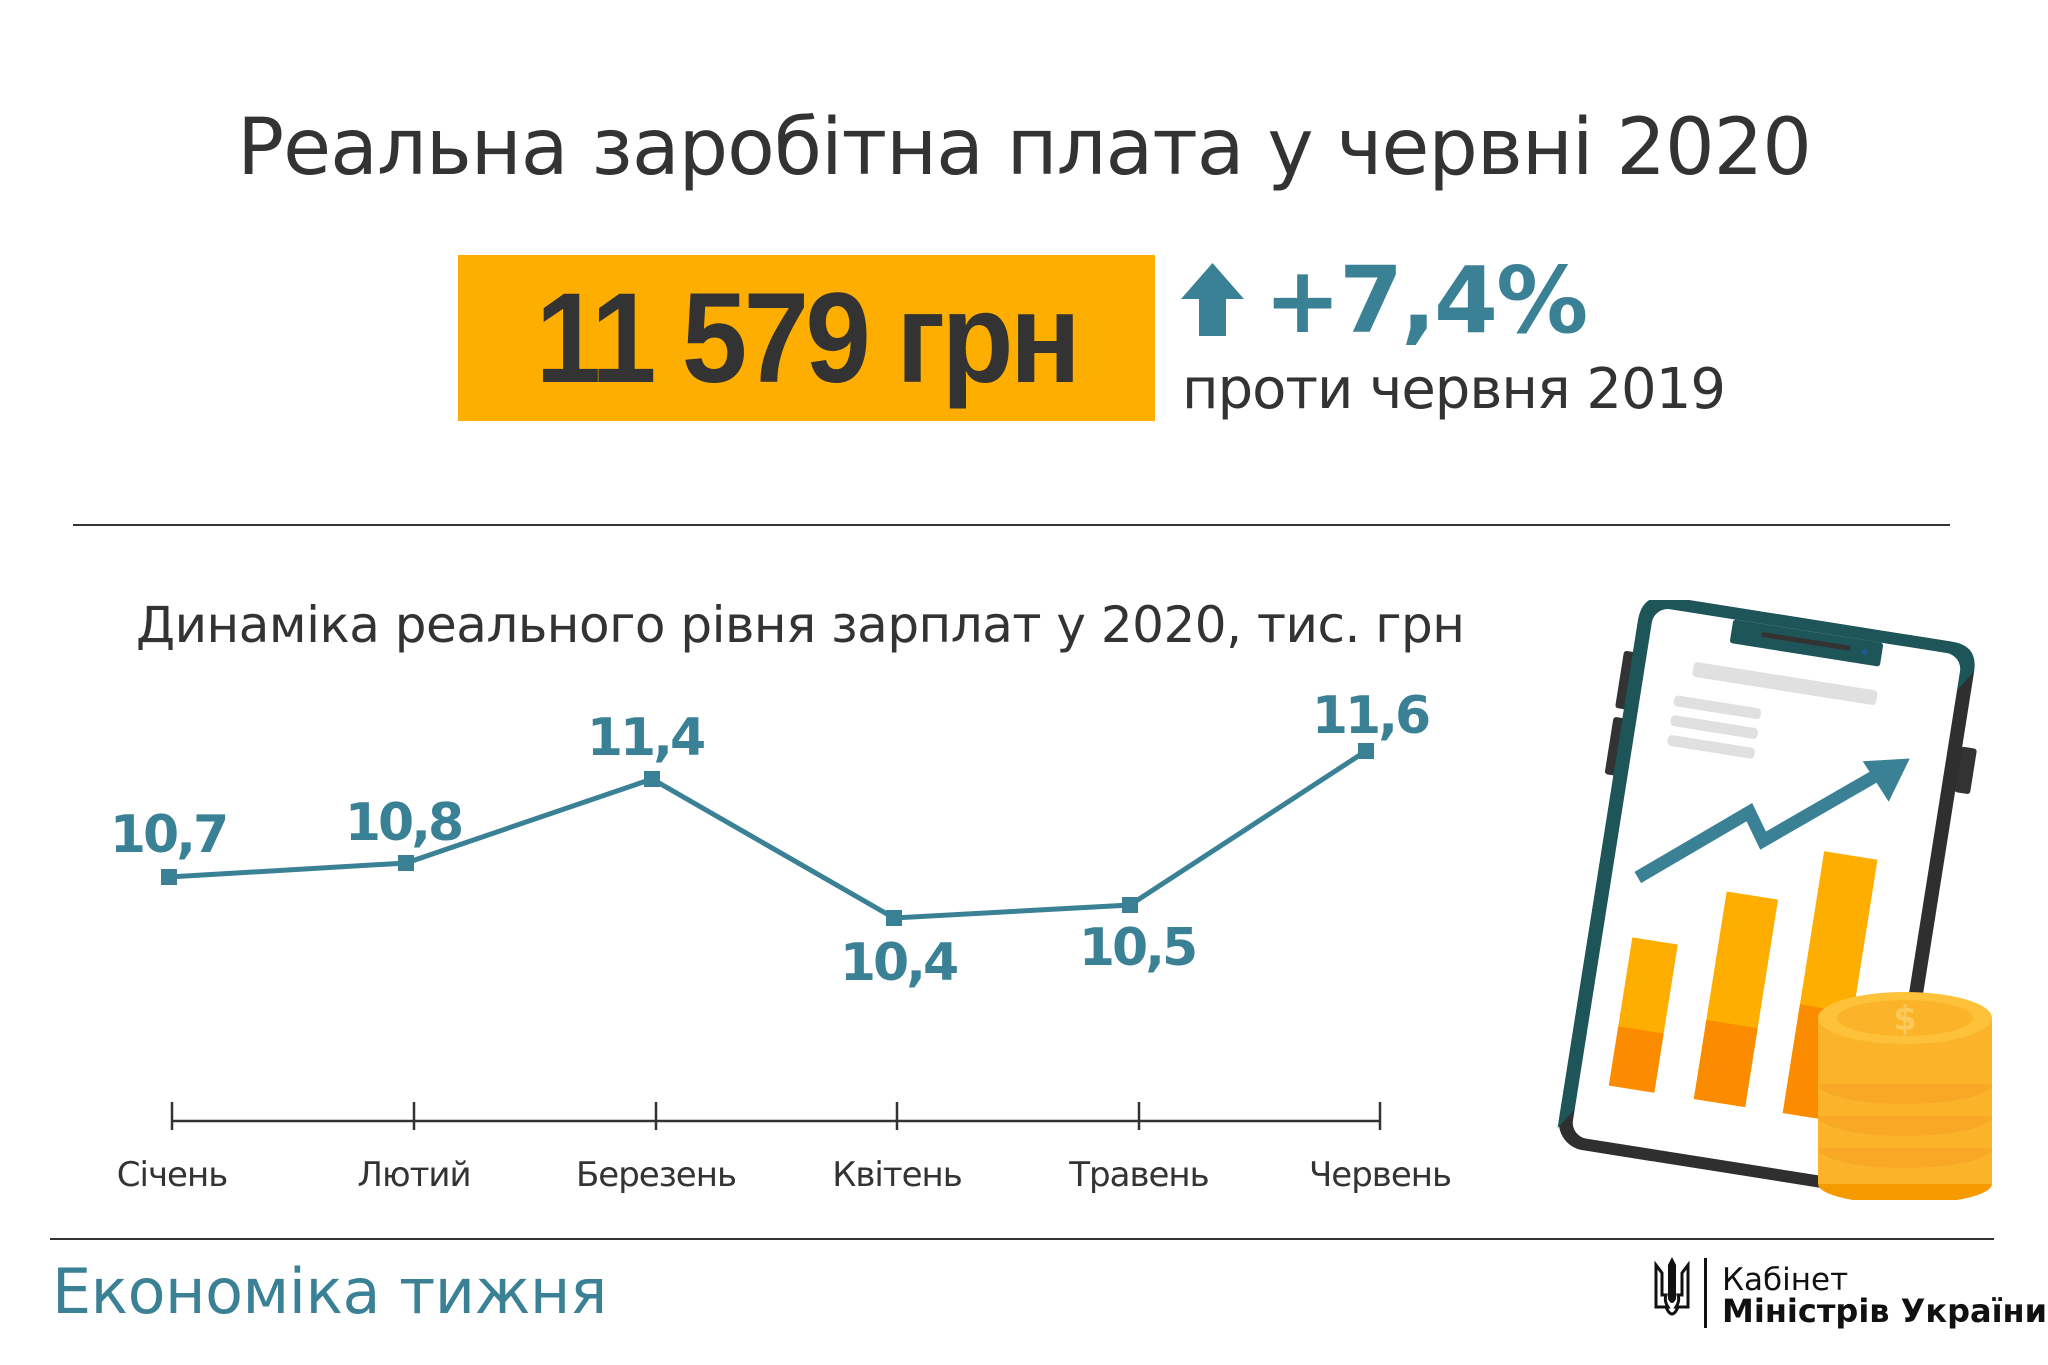 The image size is (2048, 1365). I want to click on page-title: Реальна заробітна плата у червні 2020, so click(1024, 148).